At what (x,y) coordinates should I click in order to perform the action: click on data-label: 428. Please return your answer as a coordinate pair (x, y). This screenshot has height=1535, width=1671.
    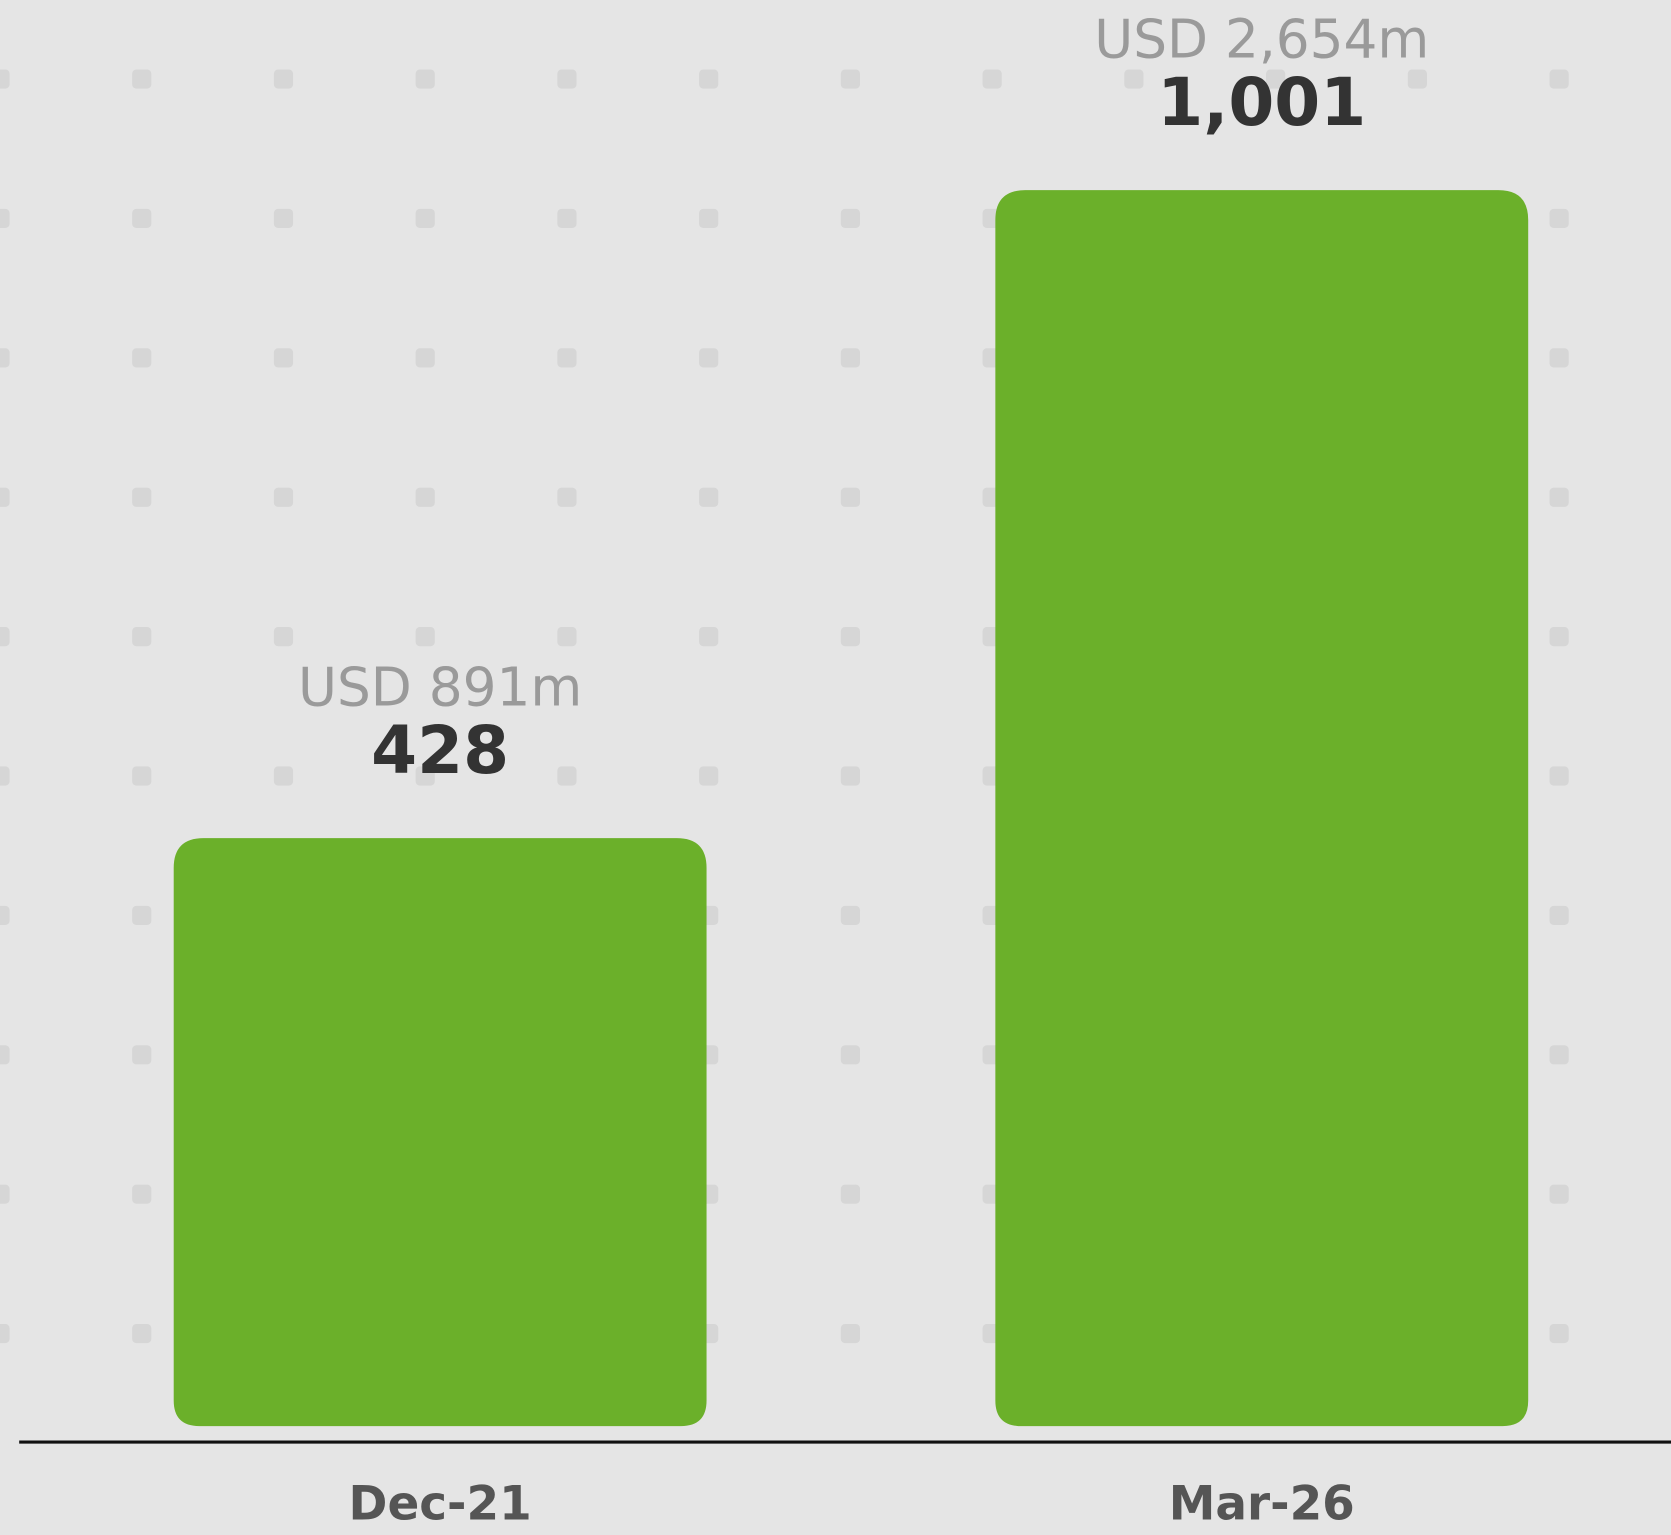
    Looking at the image, I should click on (440, 750).